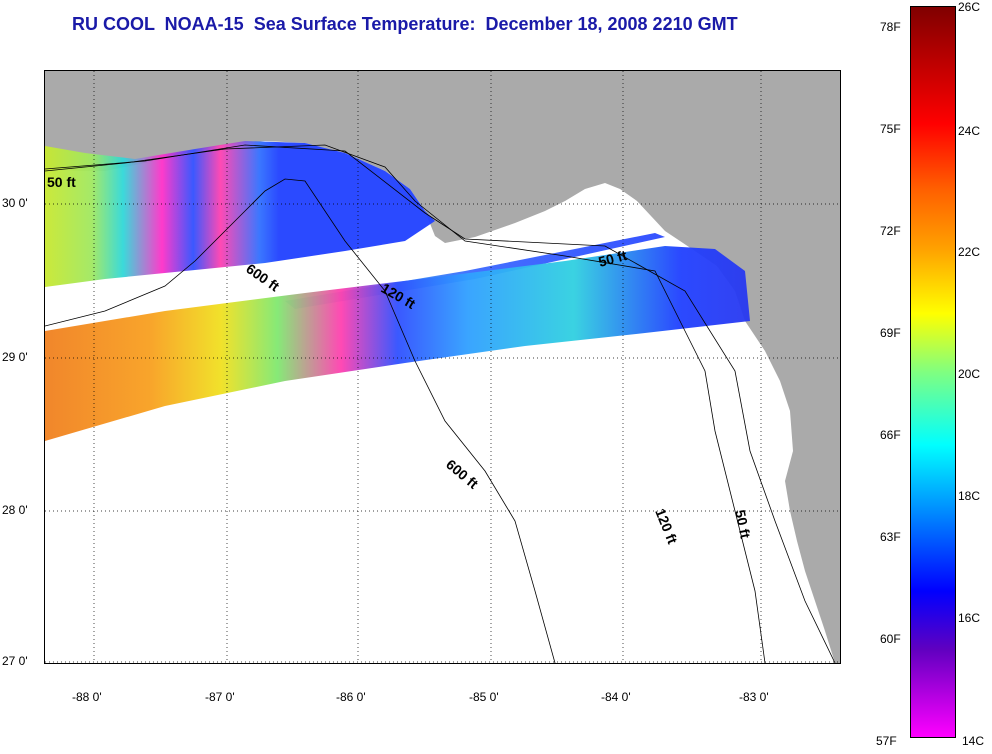  What do you see at coordinates (613, 258) in the screenshot?
I see `contour-label-50ft-east: 50 ft` at bounding box center [613, 258].